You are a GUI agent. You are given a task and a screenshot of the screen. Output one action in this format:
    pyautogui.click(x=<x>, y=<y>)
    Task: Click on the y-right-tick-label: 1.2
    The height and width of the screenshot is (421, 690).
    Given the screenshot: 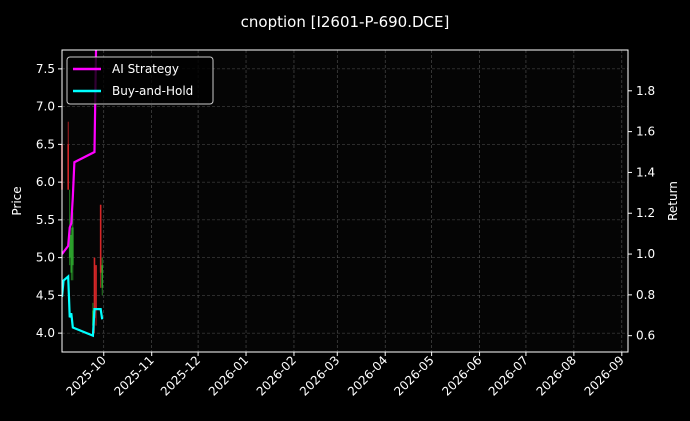 What is the action you would take?
    pyautogui.click(x=645, y=213)
    